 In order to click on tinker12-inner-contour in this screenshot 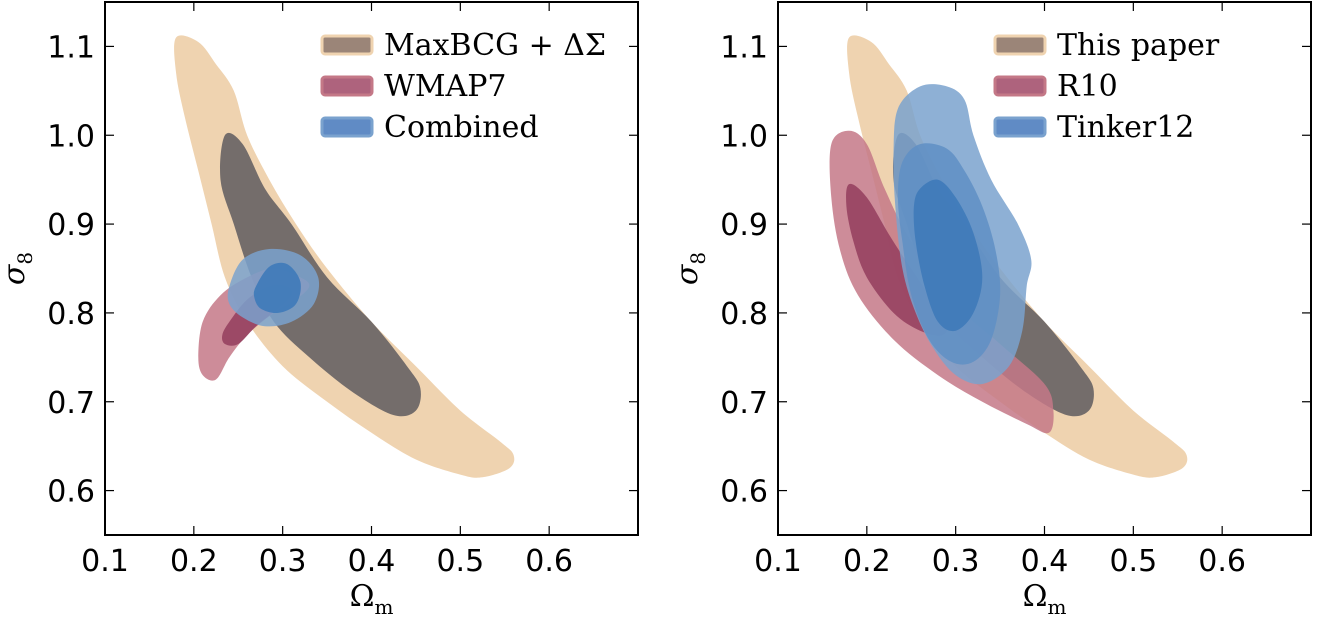, I will do `click(948, 255)`.